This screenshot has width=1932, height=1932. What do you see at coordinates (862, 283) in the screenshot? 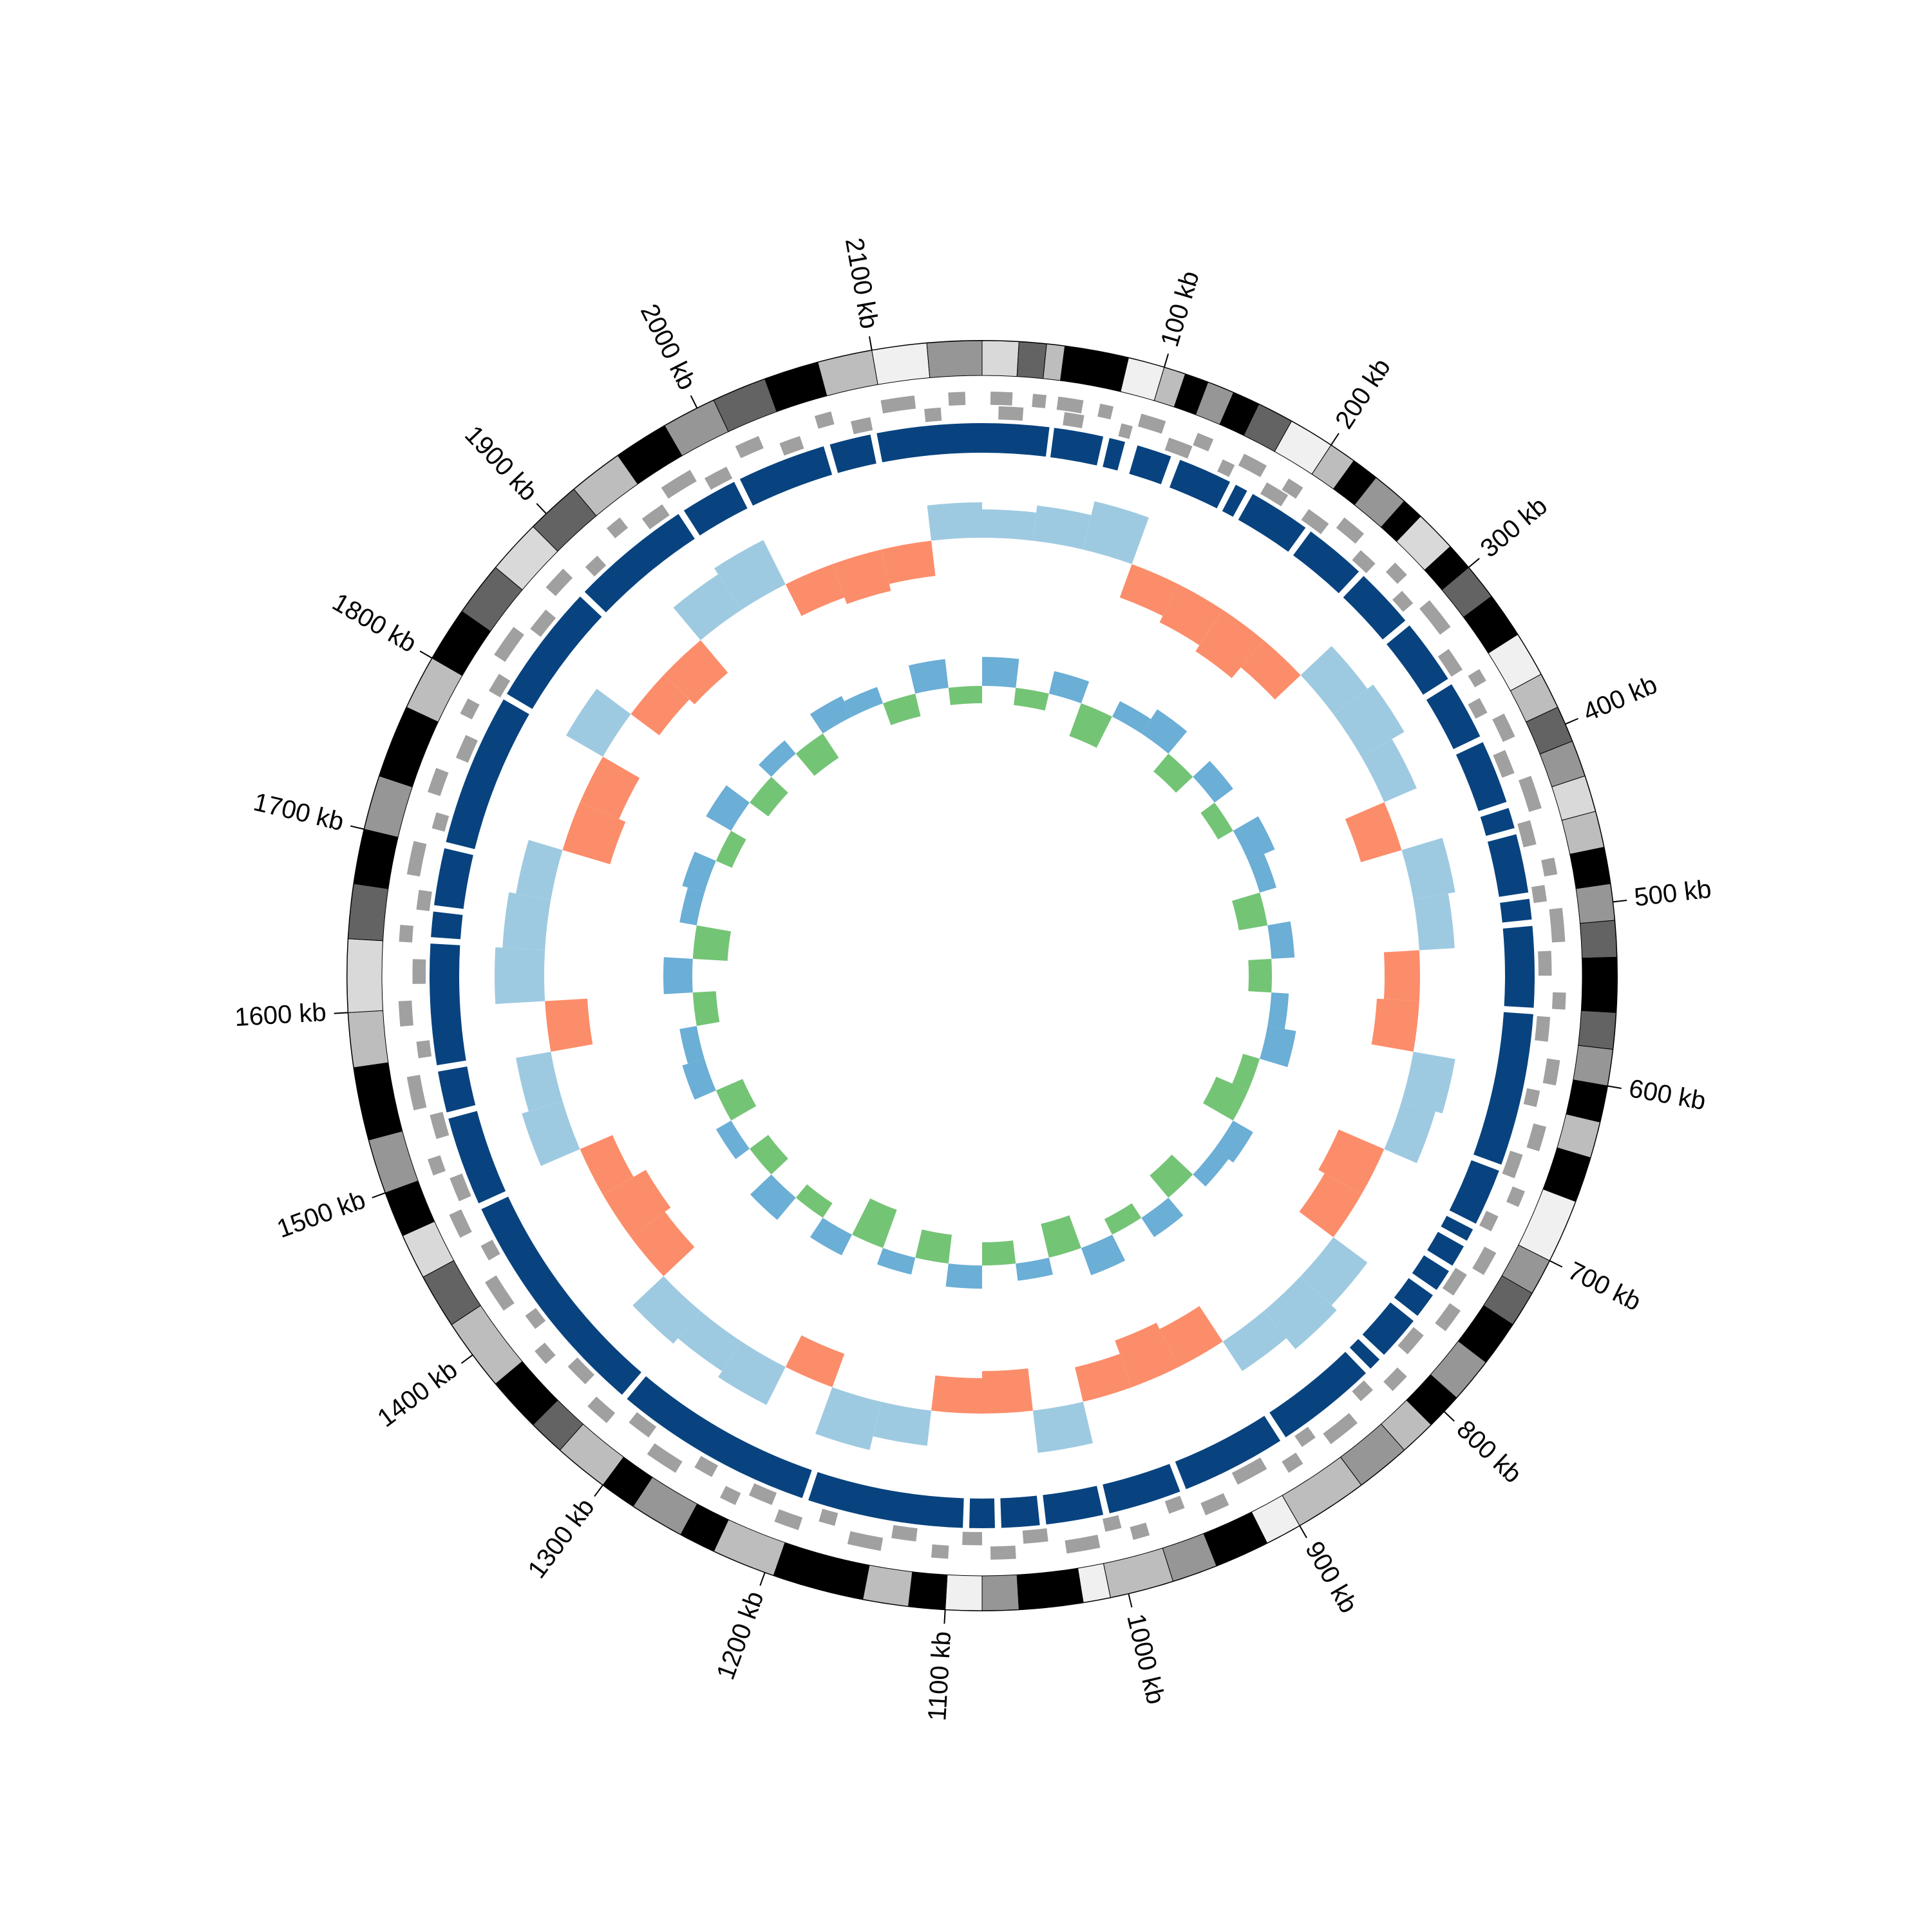
I see `tick-label: 2100 kb` at bounding box center [862, 283].